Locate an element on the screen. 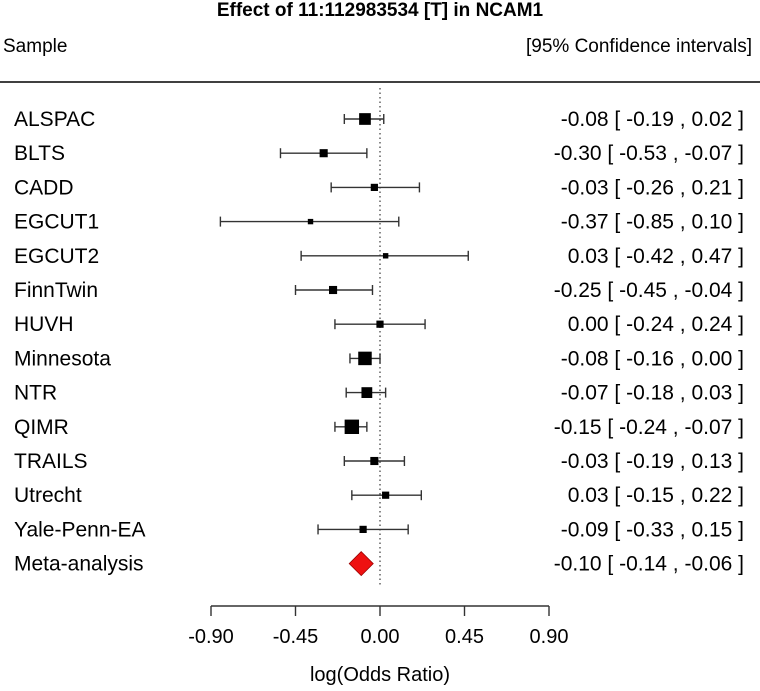 The width and height of the screenshot is (760, 691). ci-value-label: 0.03 [ -0.15 , 0.22 ] is located at coordinates (656, 495).